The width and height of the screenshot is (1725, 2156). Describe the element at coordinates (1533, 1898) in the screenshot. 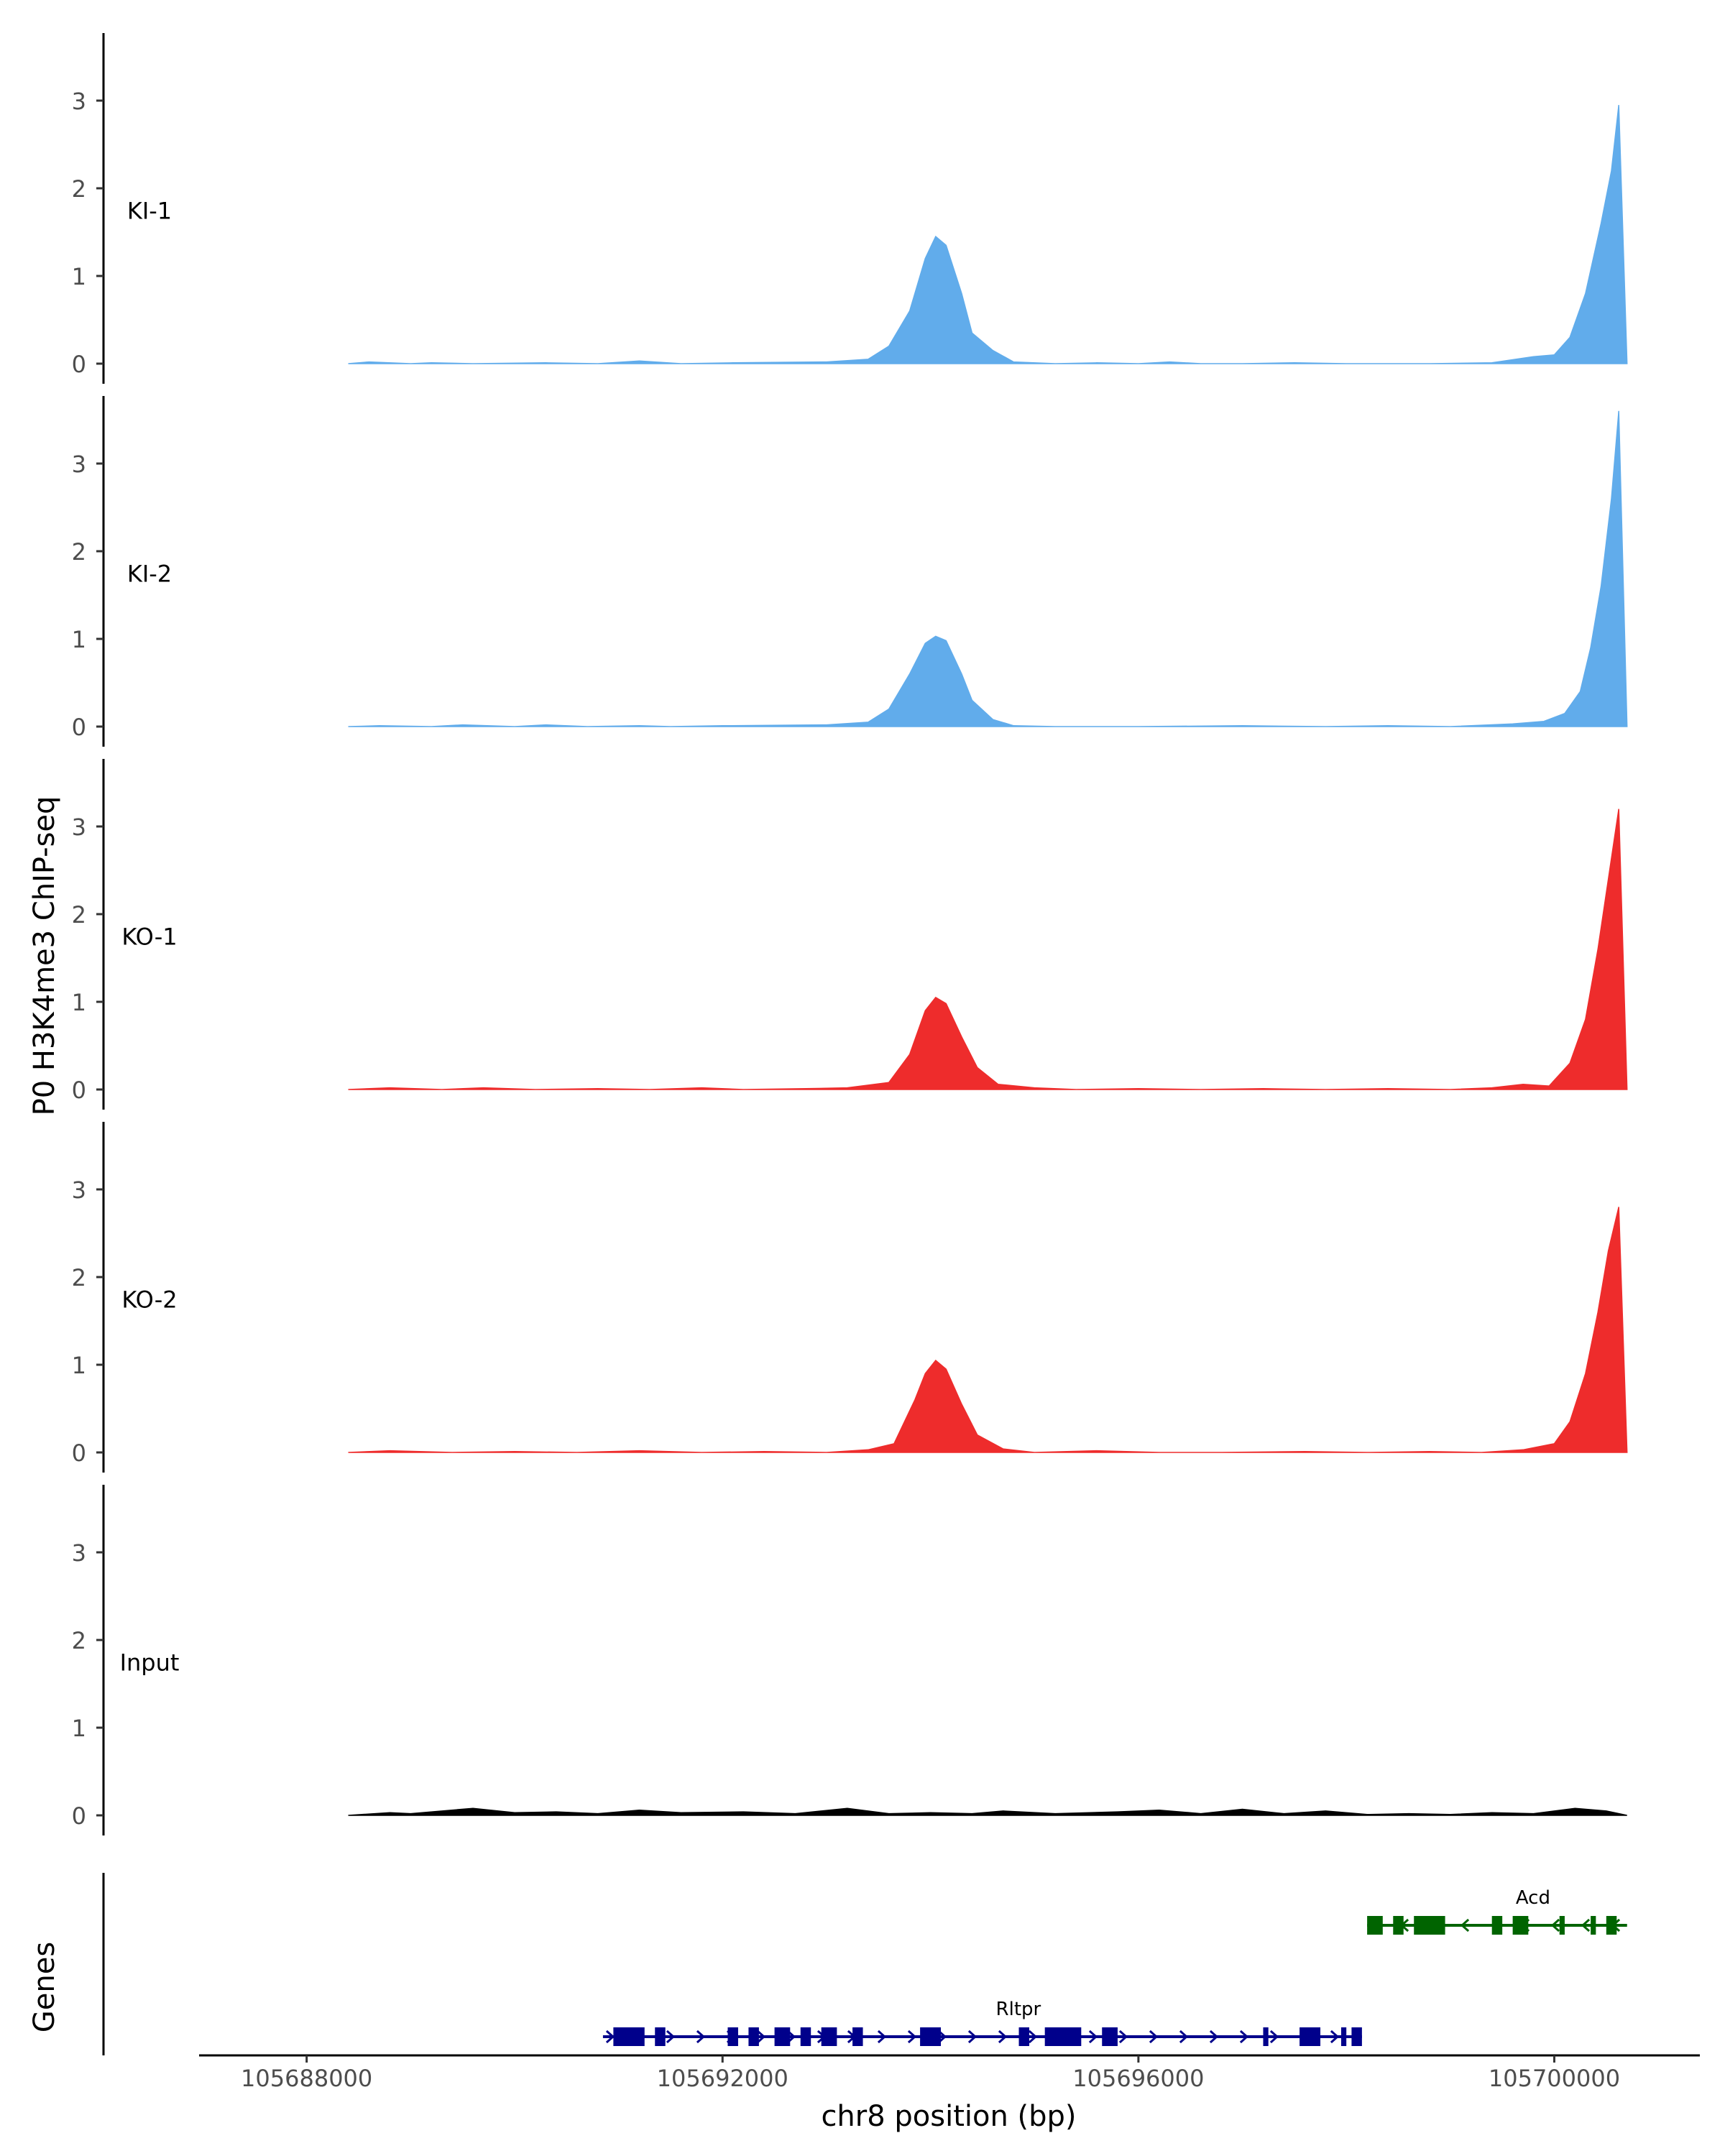

I see `gene-label-acd: Acd` at that location.